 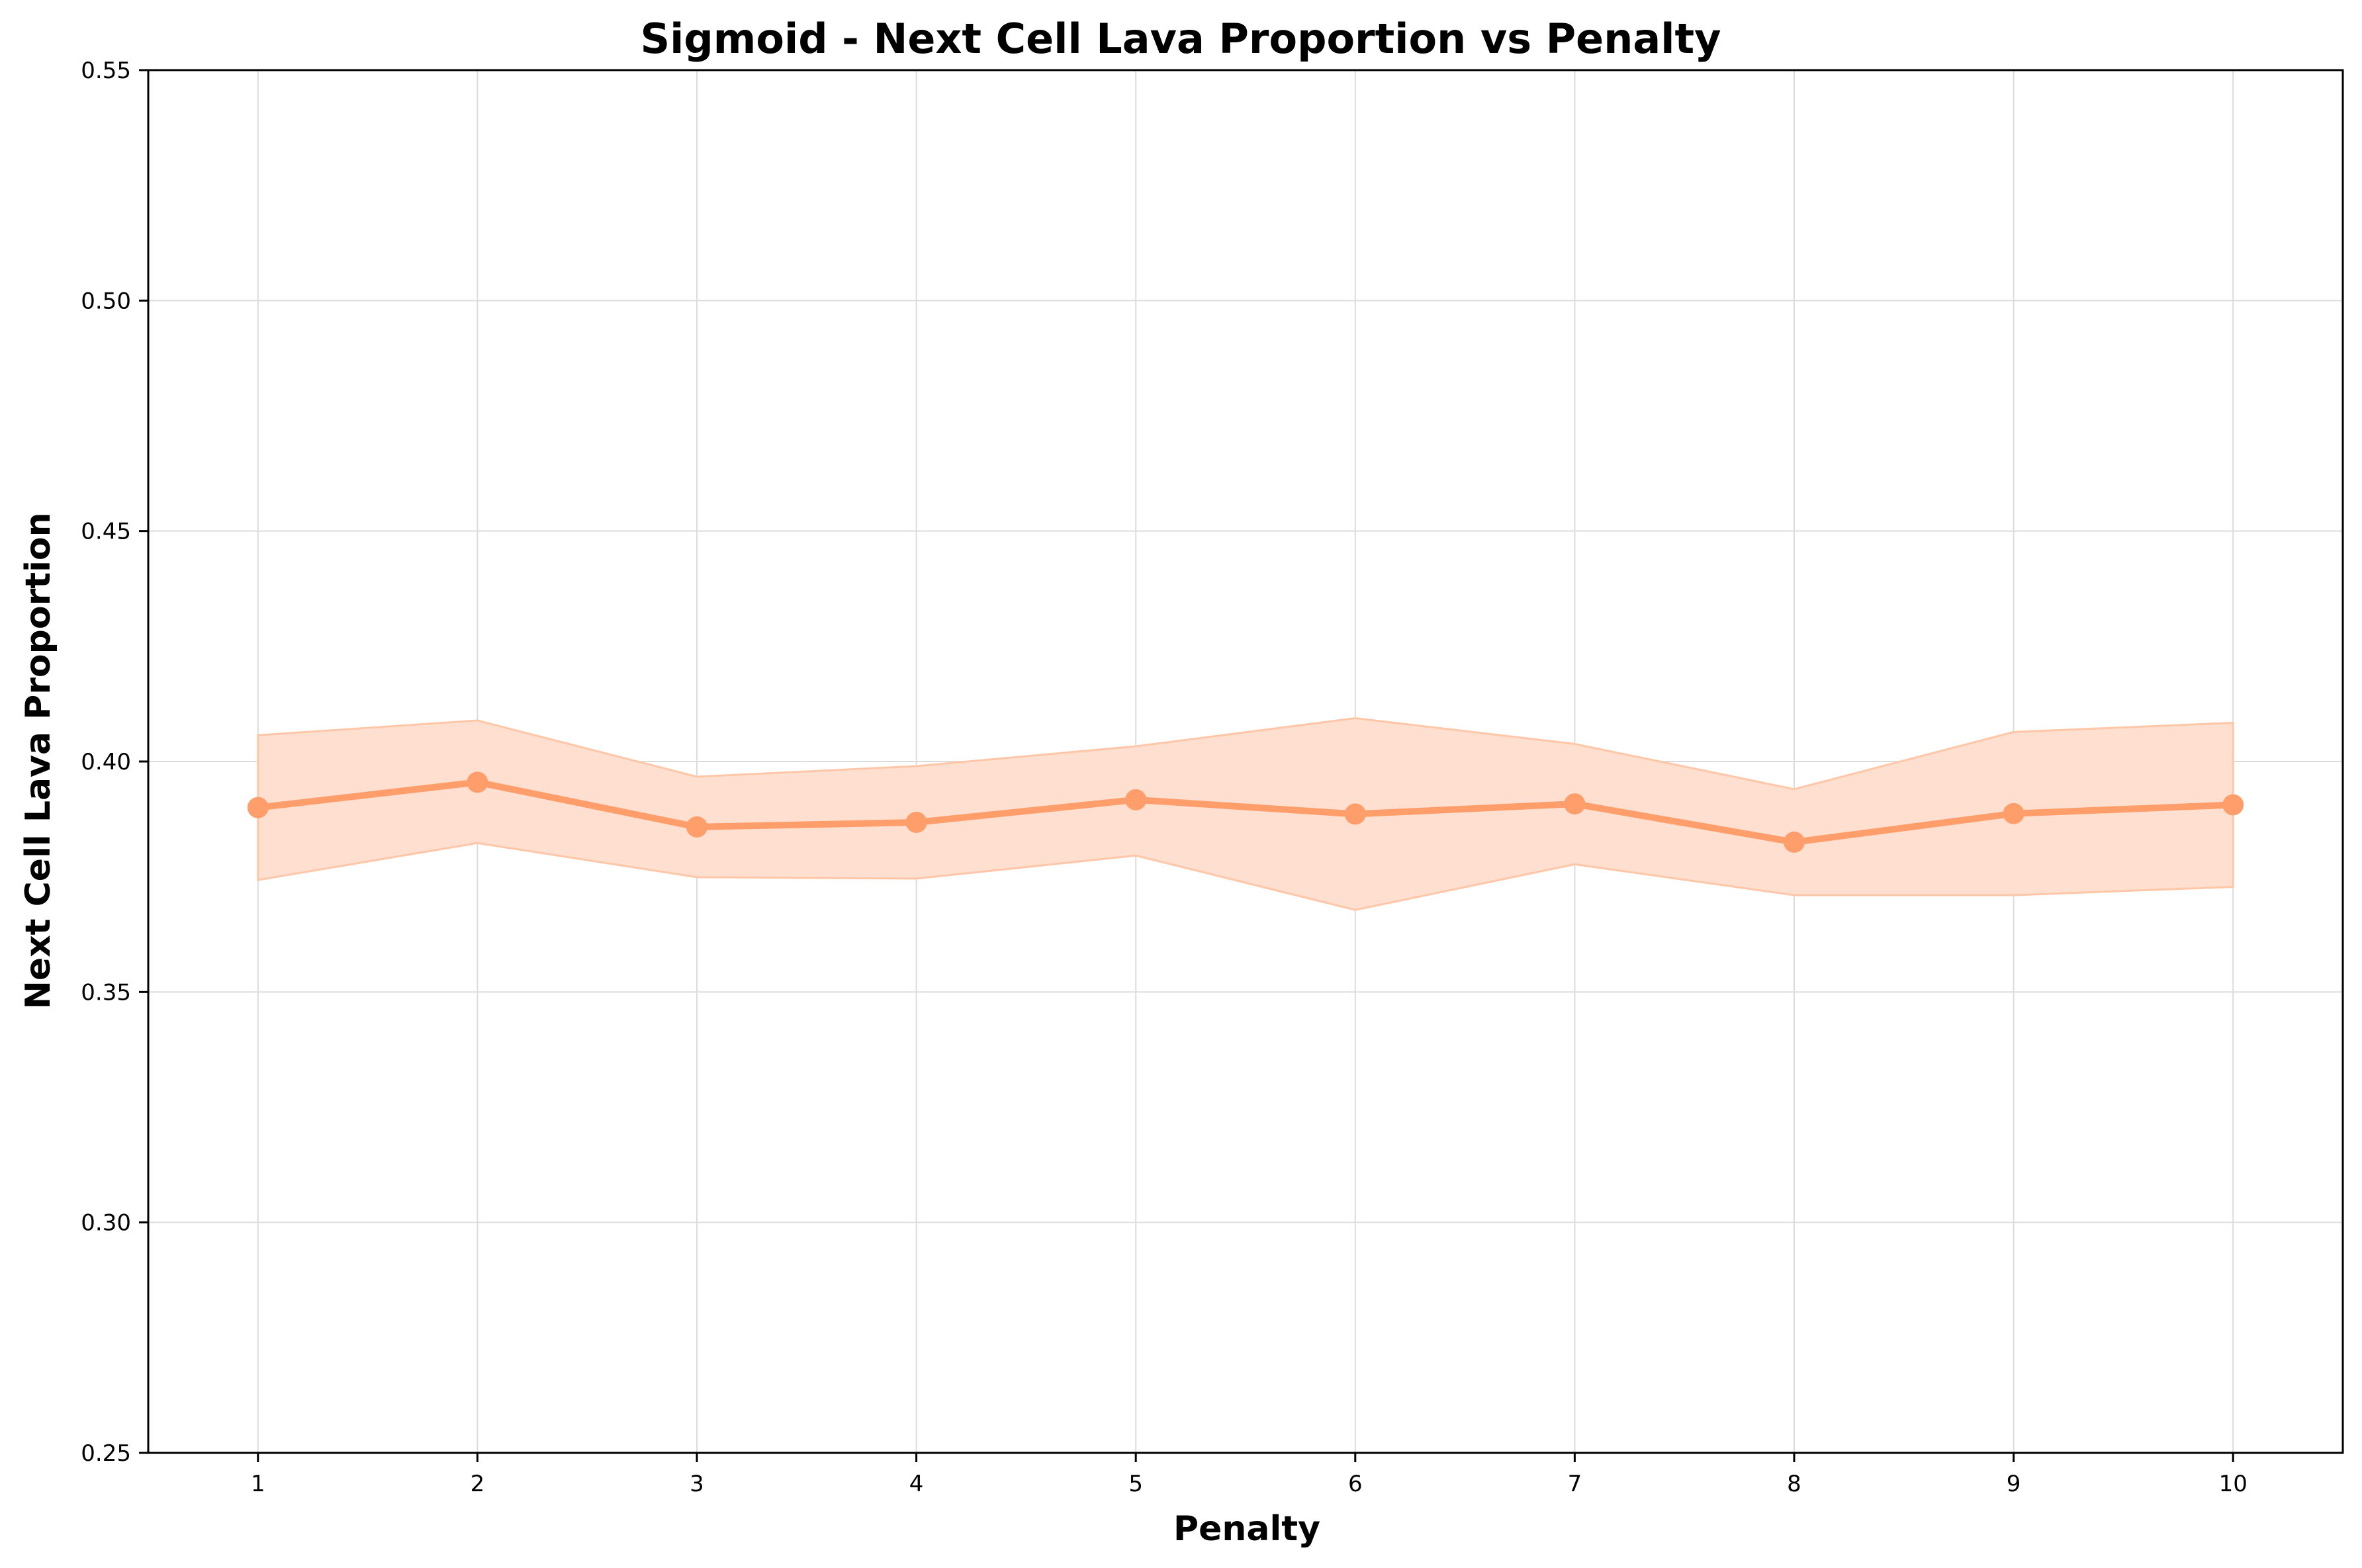 What do you see at coordinates (106, 762) in the screenshot?
I see `y-tick-label: 0.40` at bounding box center [106, 762].